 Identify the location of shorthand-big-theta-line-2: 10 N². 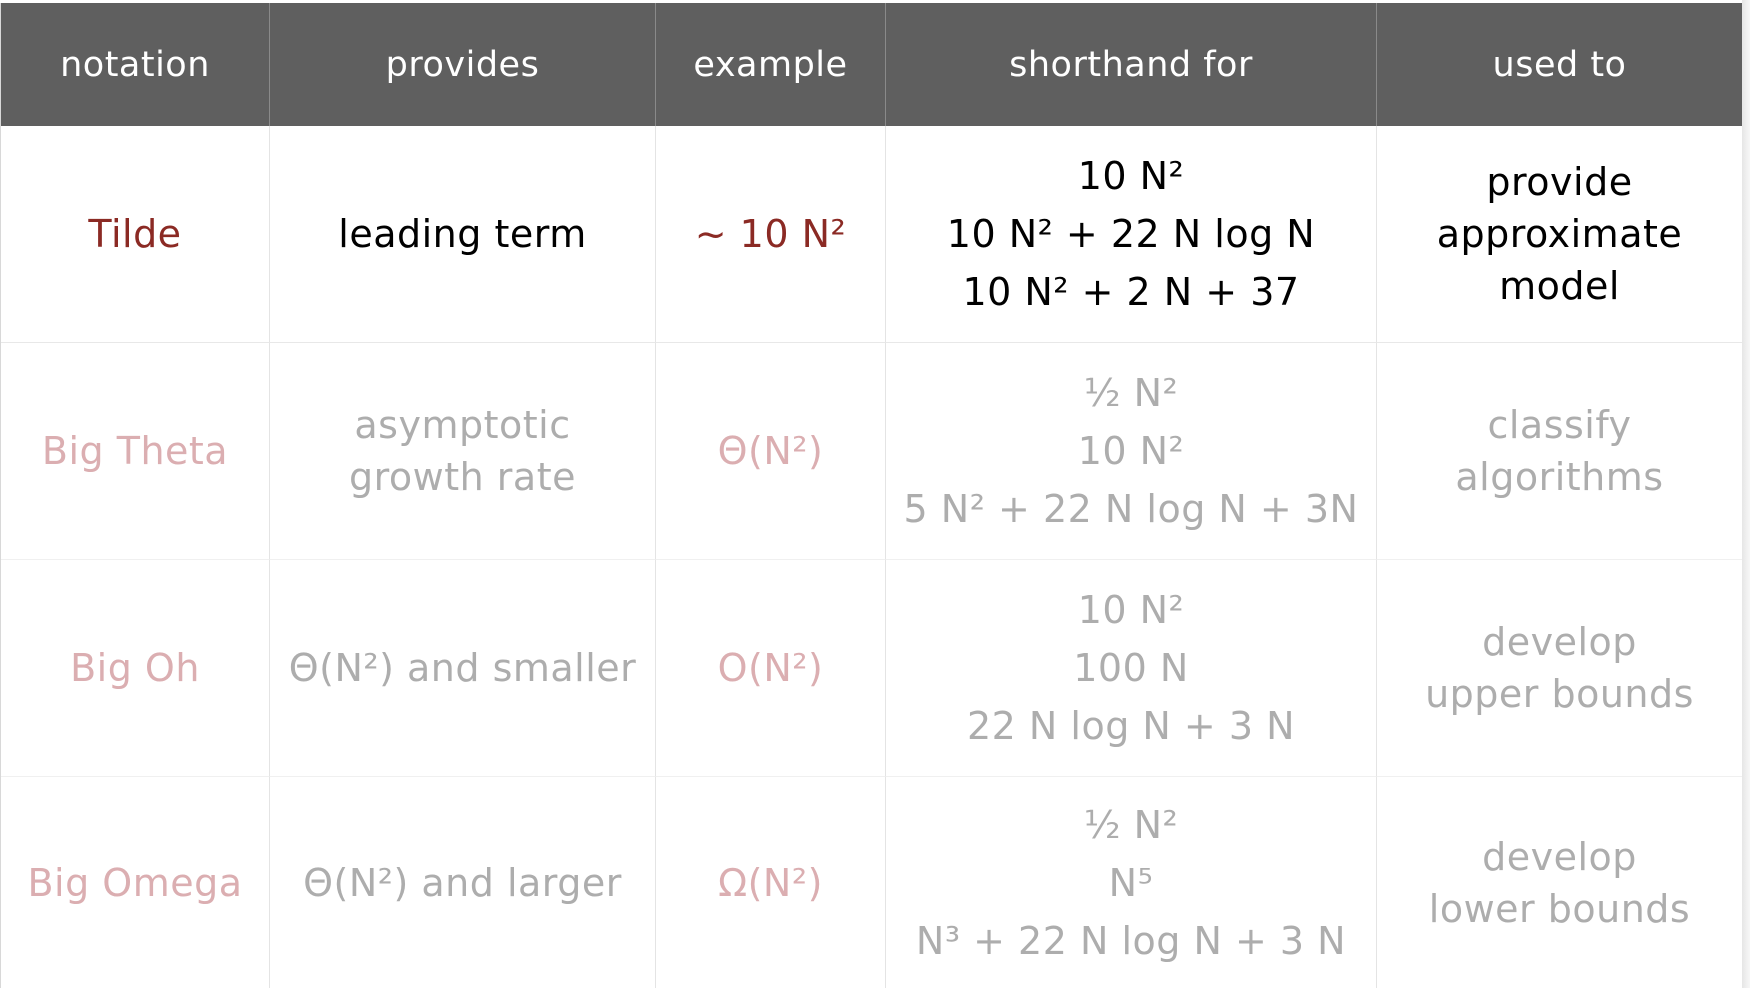
(1131, 451).